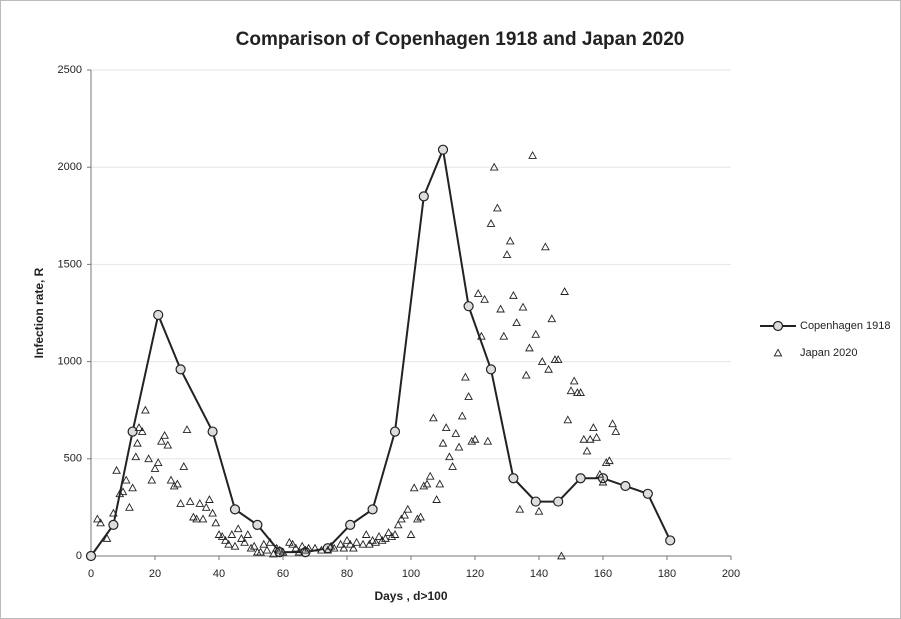 This screenshot has height=619, width=901. I want to click on x-tick-label: 120, so click(475, 574).